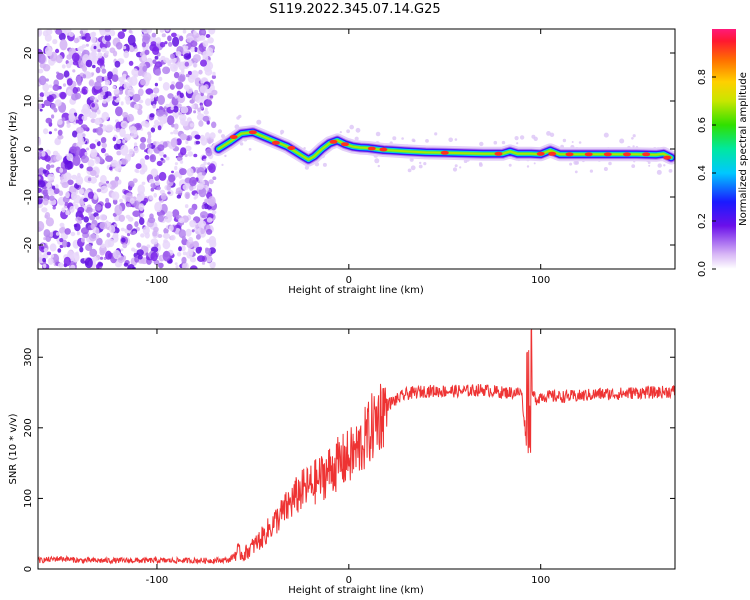 This screenshot has width=750, height=600. Describe the element at coordinates (157, 580) in the screenshot. I see `x-tick-label: -100` at that location.